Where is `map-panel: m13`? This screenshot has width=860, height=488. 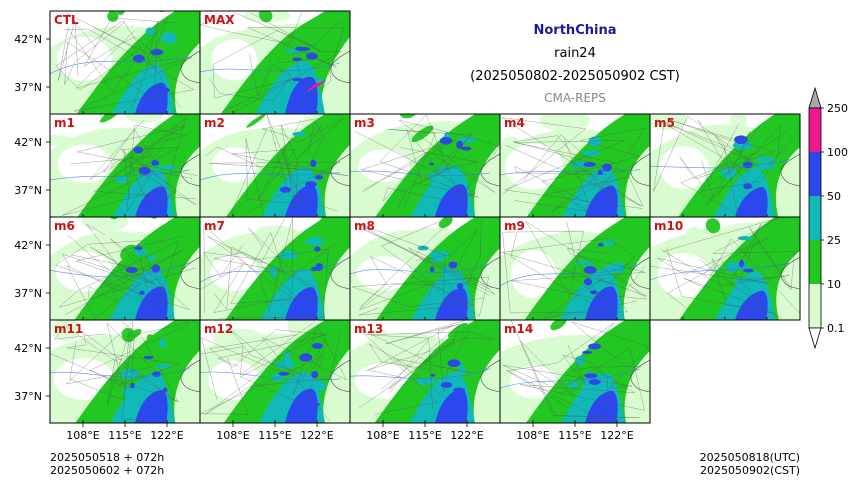
map-panel: m13 is located at coordinates (425, 371).